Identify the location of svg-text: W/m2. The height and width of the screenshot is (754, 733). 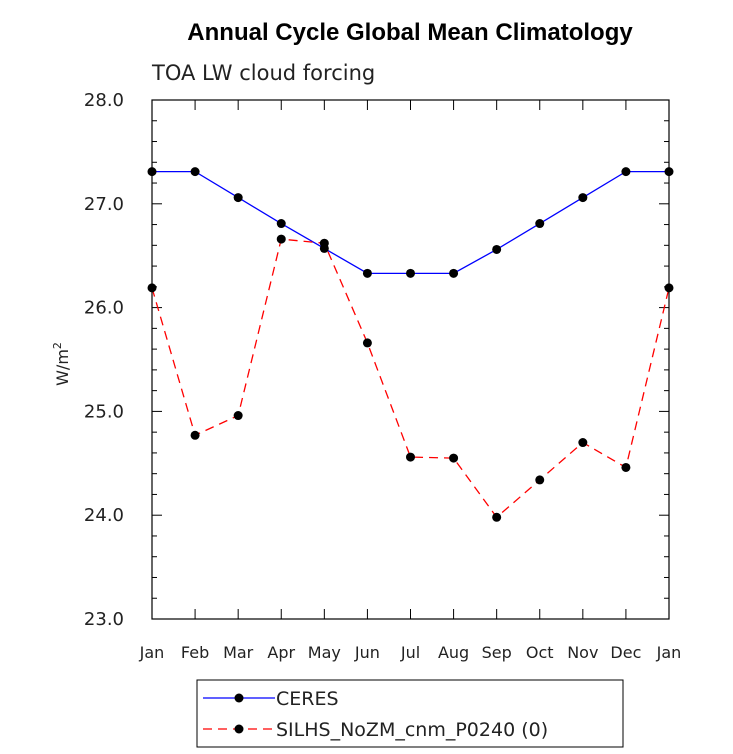
(61, 364).